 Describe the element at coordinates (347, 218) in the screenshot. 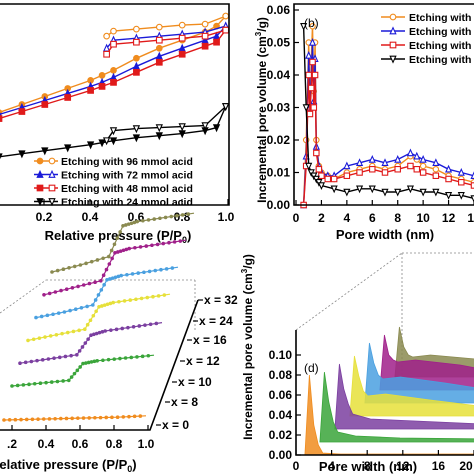

I see `panel-b-xtick-label: 4` at that location.